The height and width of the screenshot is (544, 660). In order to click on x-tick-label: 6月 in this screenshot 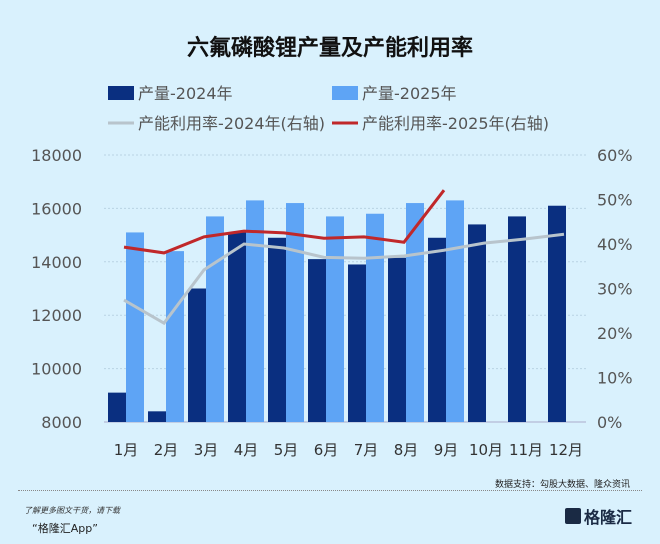, I will do `click(326, 450)`.